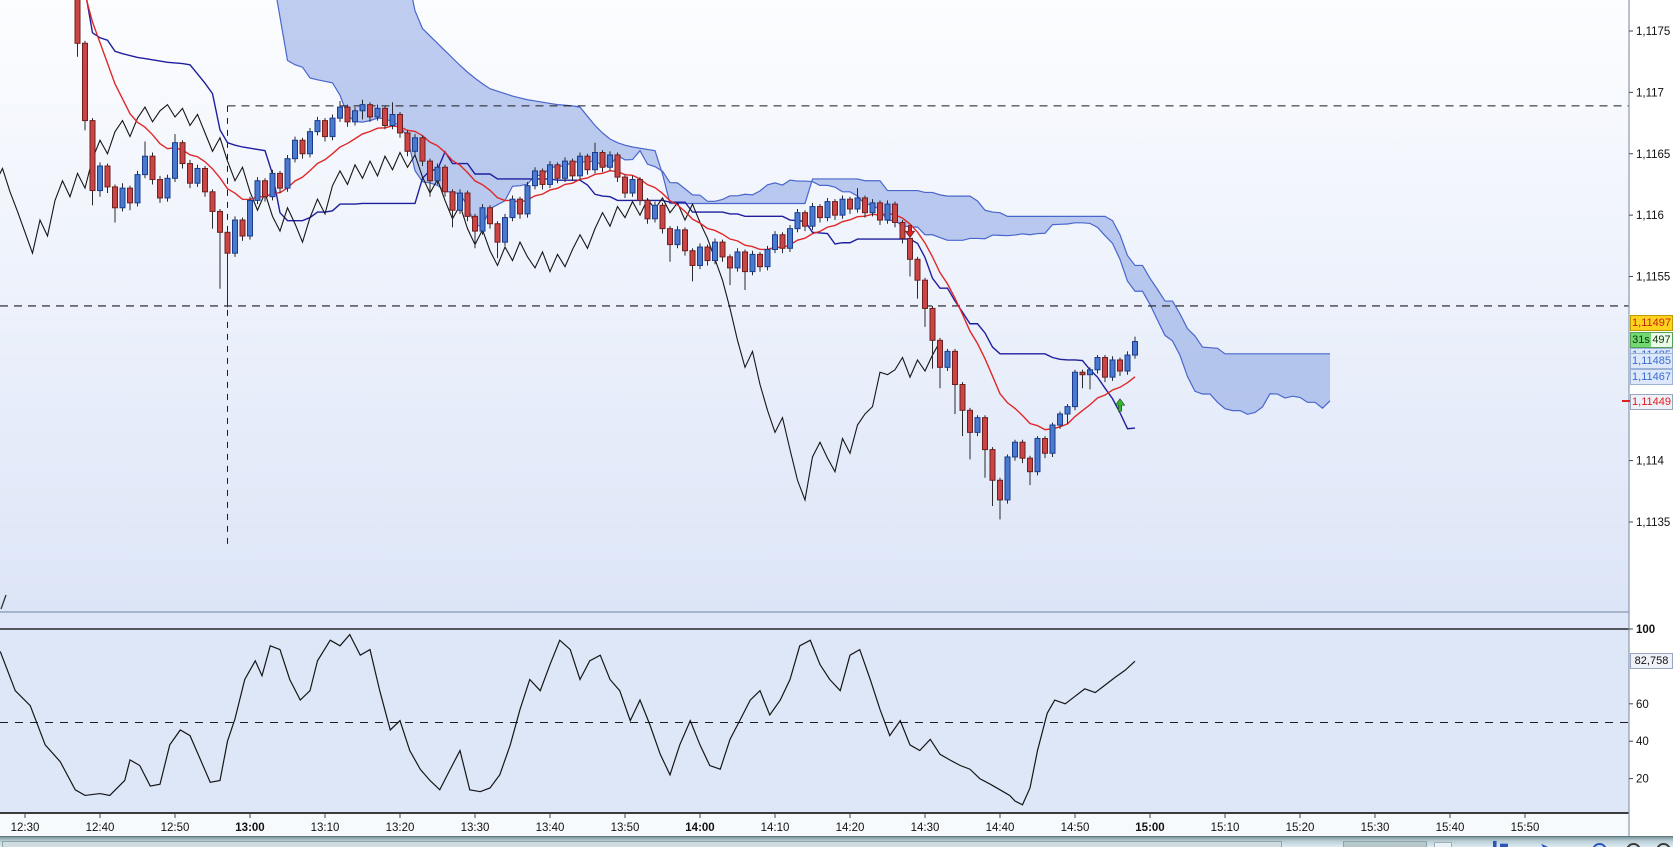 The height and width of the screenshot is (847, 1673). Describe the element at coordinates (1450, 828) in the screenshot. I see `time-tick-label: 15:40` at that location.